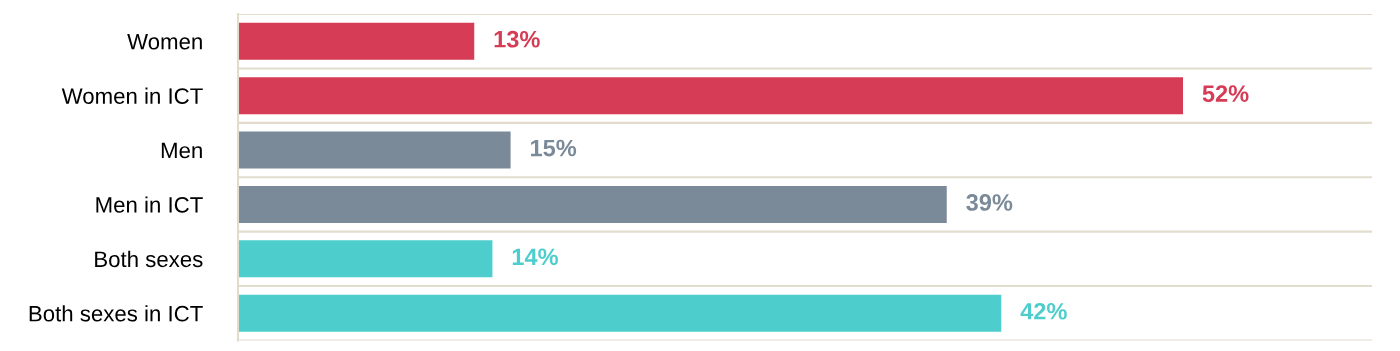  I want to click on y-tick-label: Both sexes in ICT, so click(116, 313).